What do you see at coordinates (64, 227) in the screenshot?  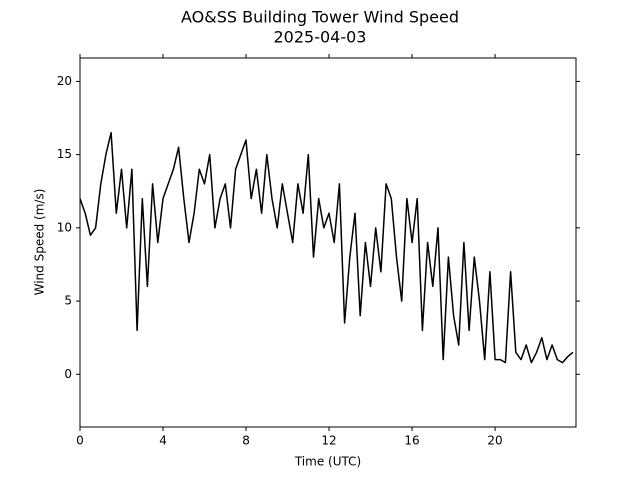 I see `y-tick-label: 10` at bounding box center [64, 227].